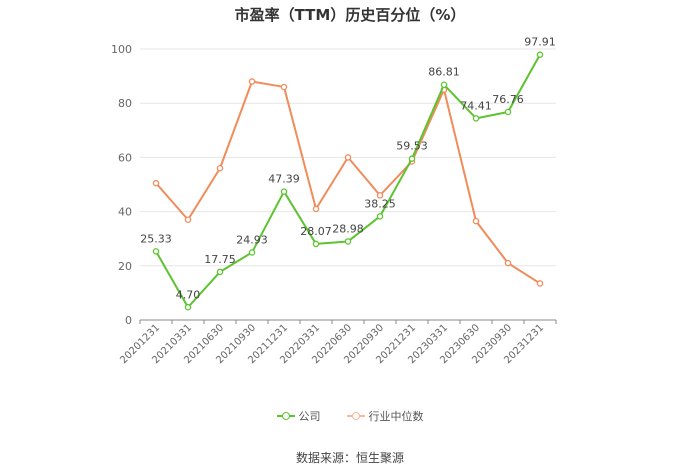 The image size is (700, 473). I want to click on data-label: 59.53, so click(412, 146).